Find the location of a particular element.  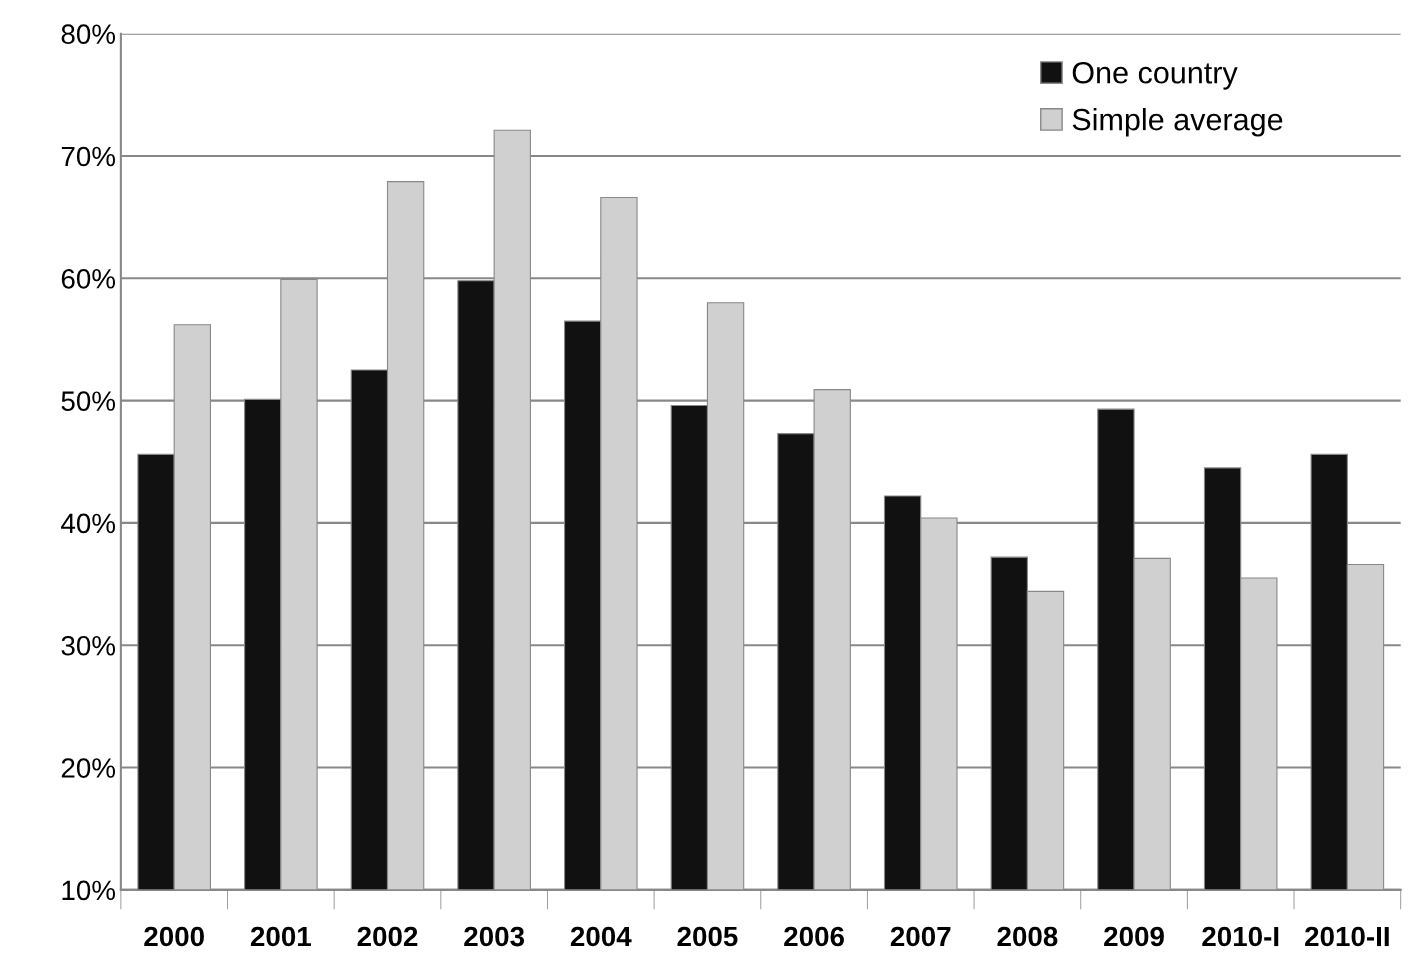

x-tick-label: 2005 is located at coordinates (707, 936).